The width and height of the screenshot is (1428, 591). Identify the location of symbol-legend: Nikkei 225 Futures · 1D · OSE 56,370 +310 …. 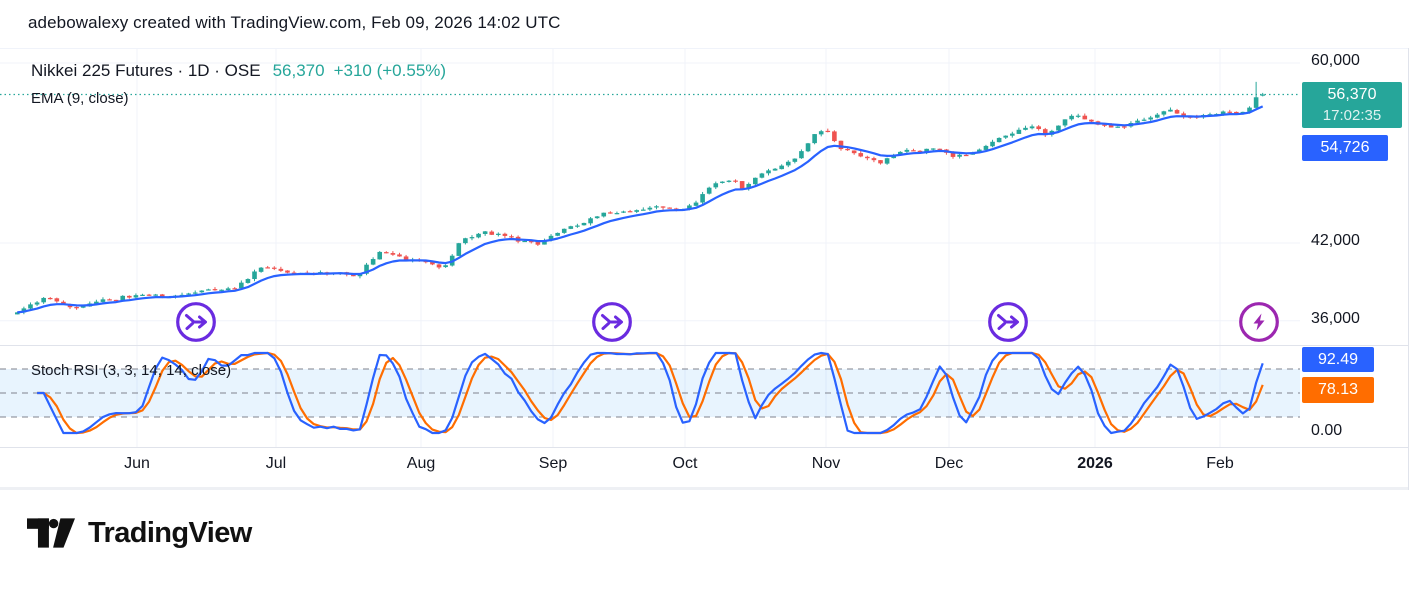
(238, 71).